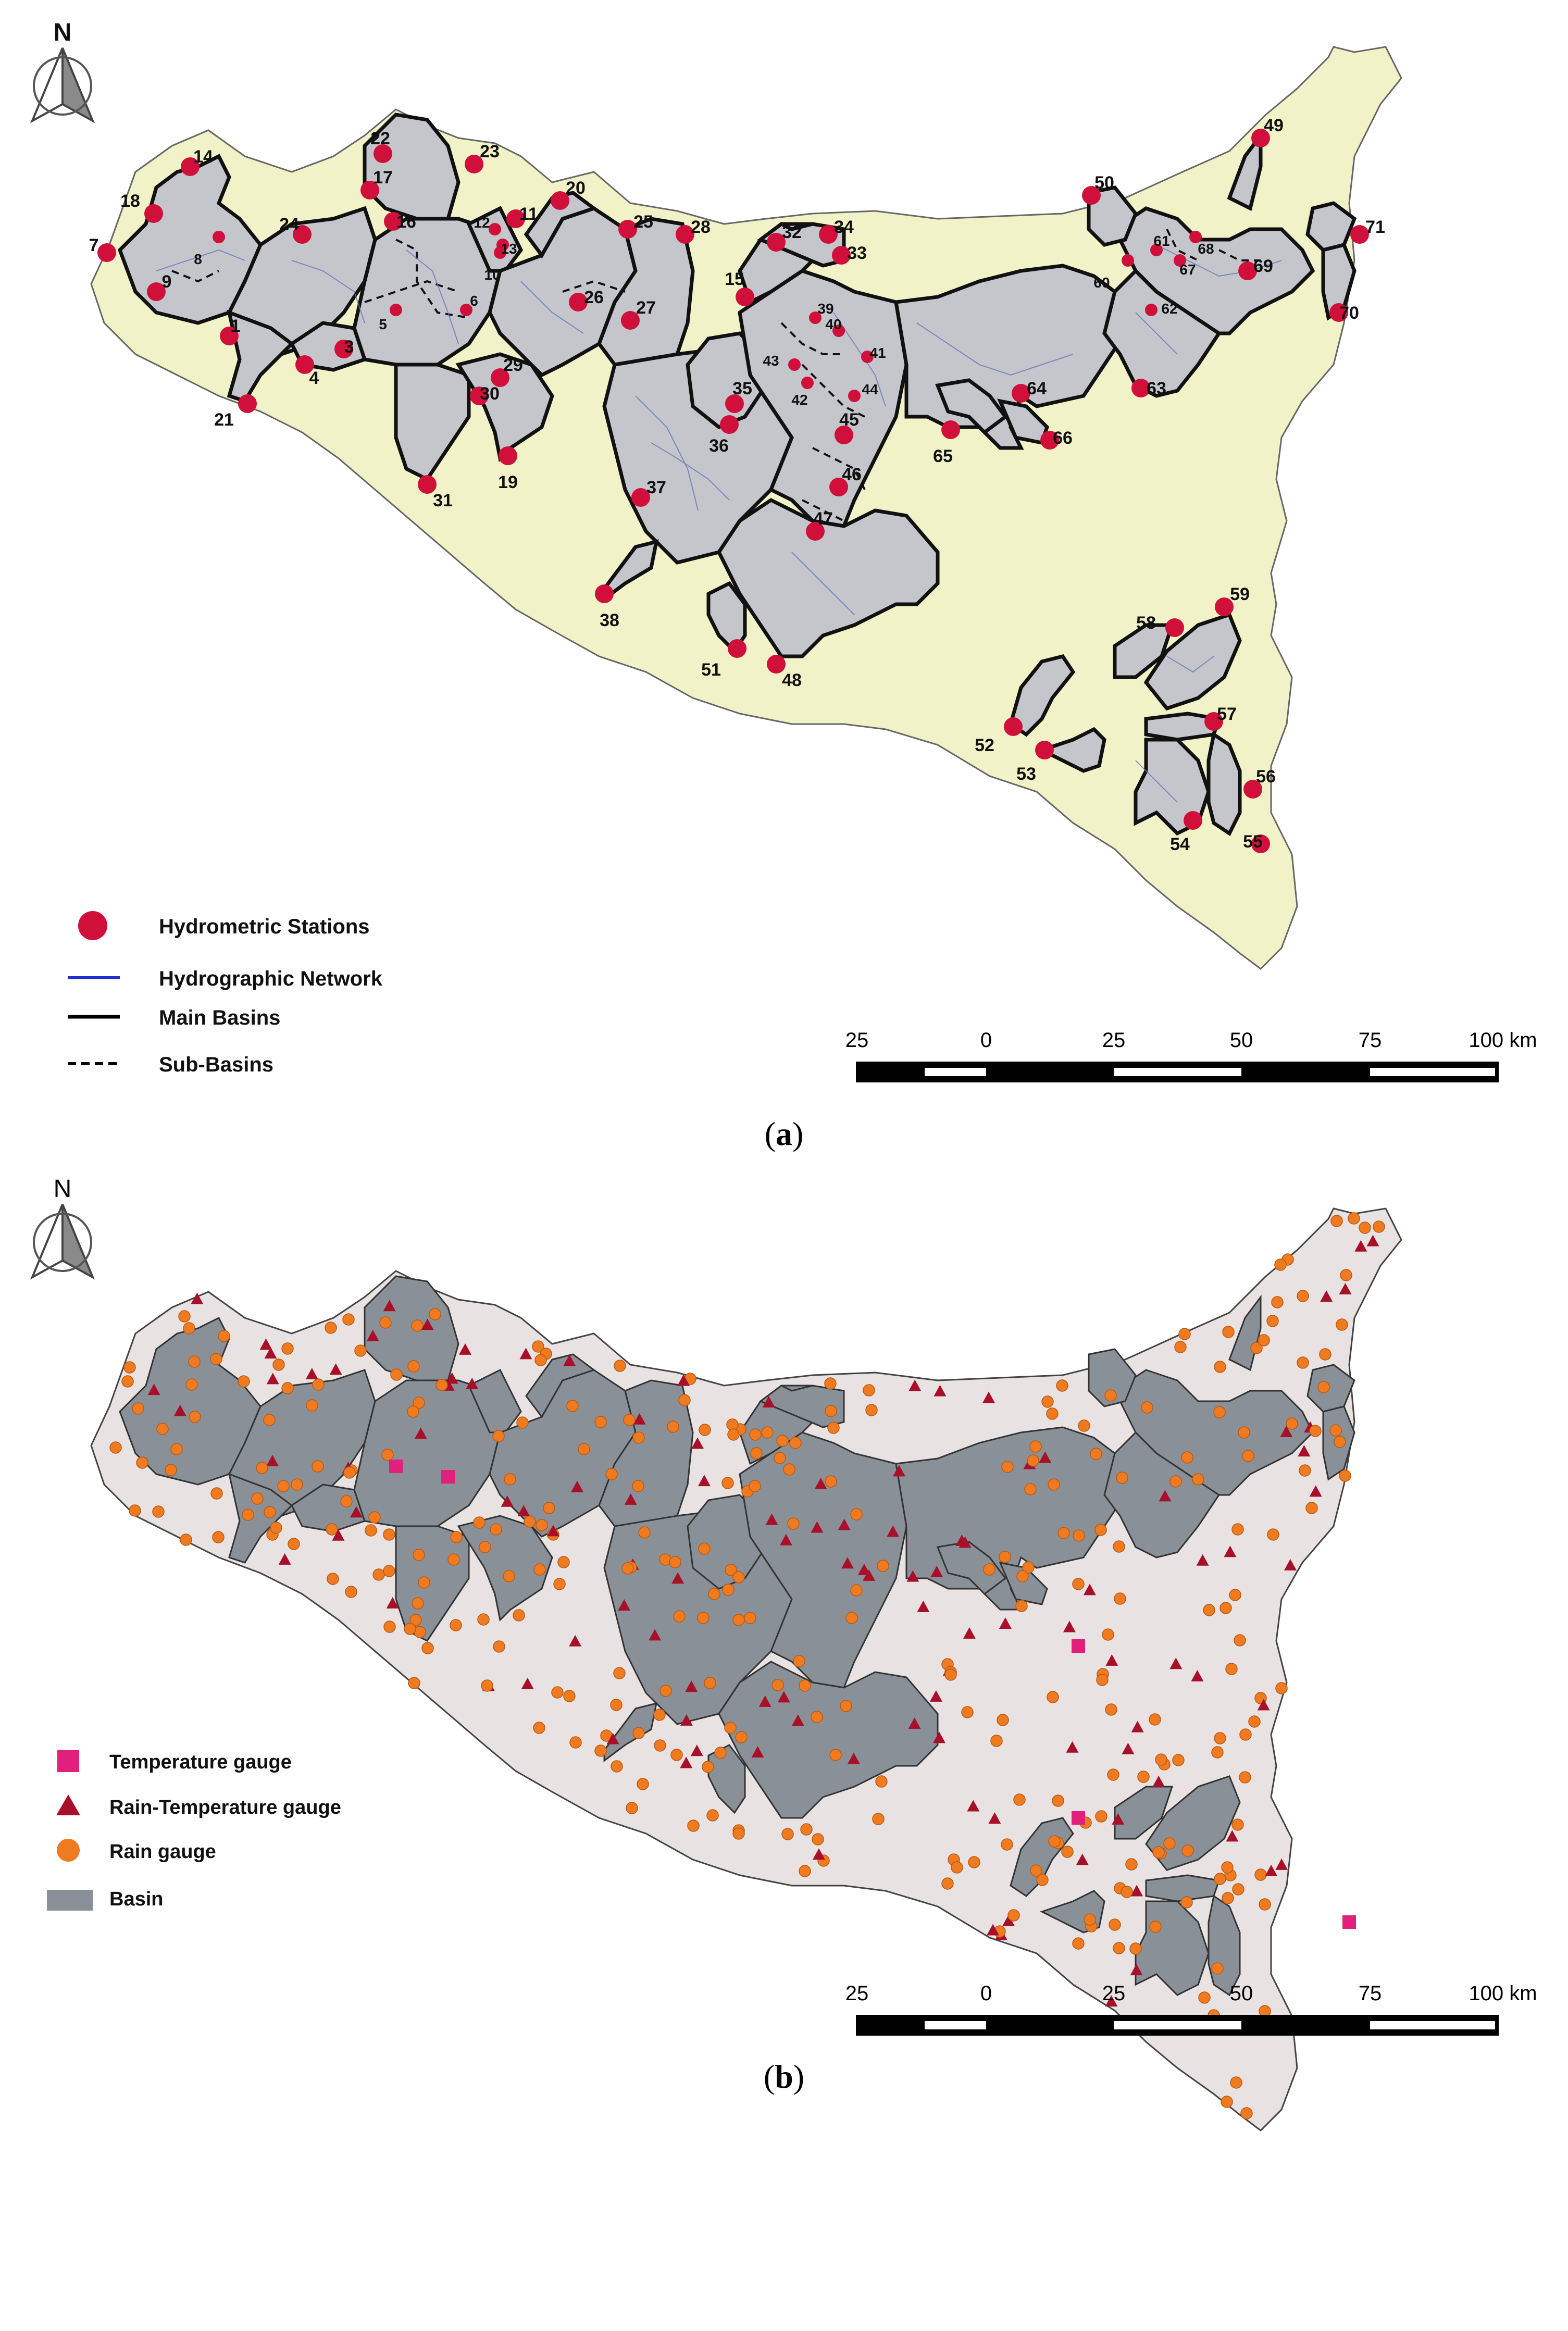 The width and height of the screenshot is (1568, 2331). Describe the element at coordinates (1240, 594) in the screenshot. I see `station-label: 59` at that location.